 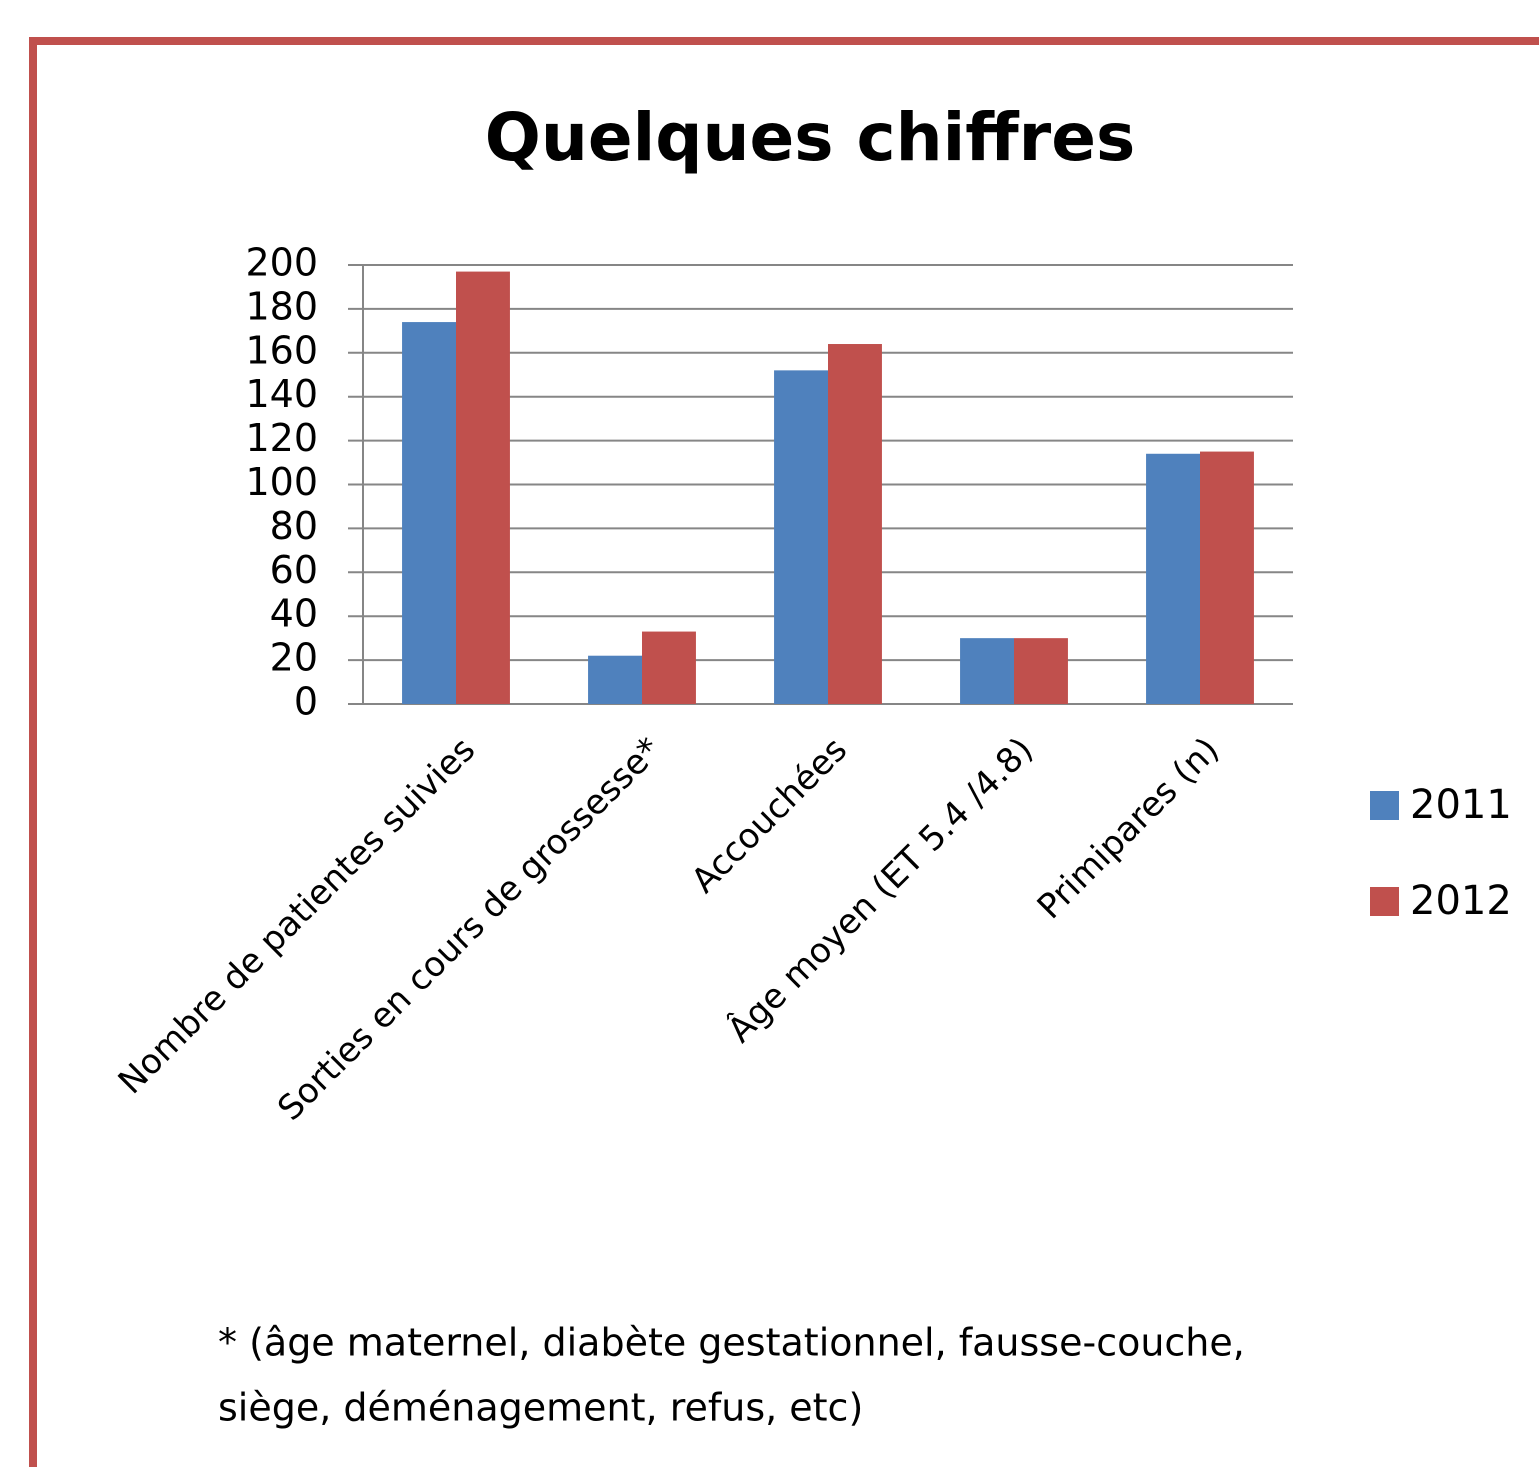 I want to click on footnote: siège, déménagement, refus, etc), so click(x=540, y=1408).